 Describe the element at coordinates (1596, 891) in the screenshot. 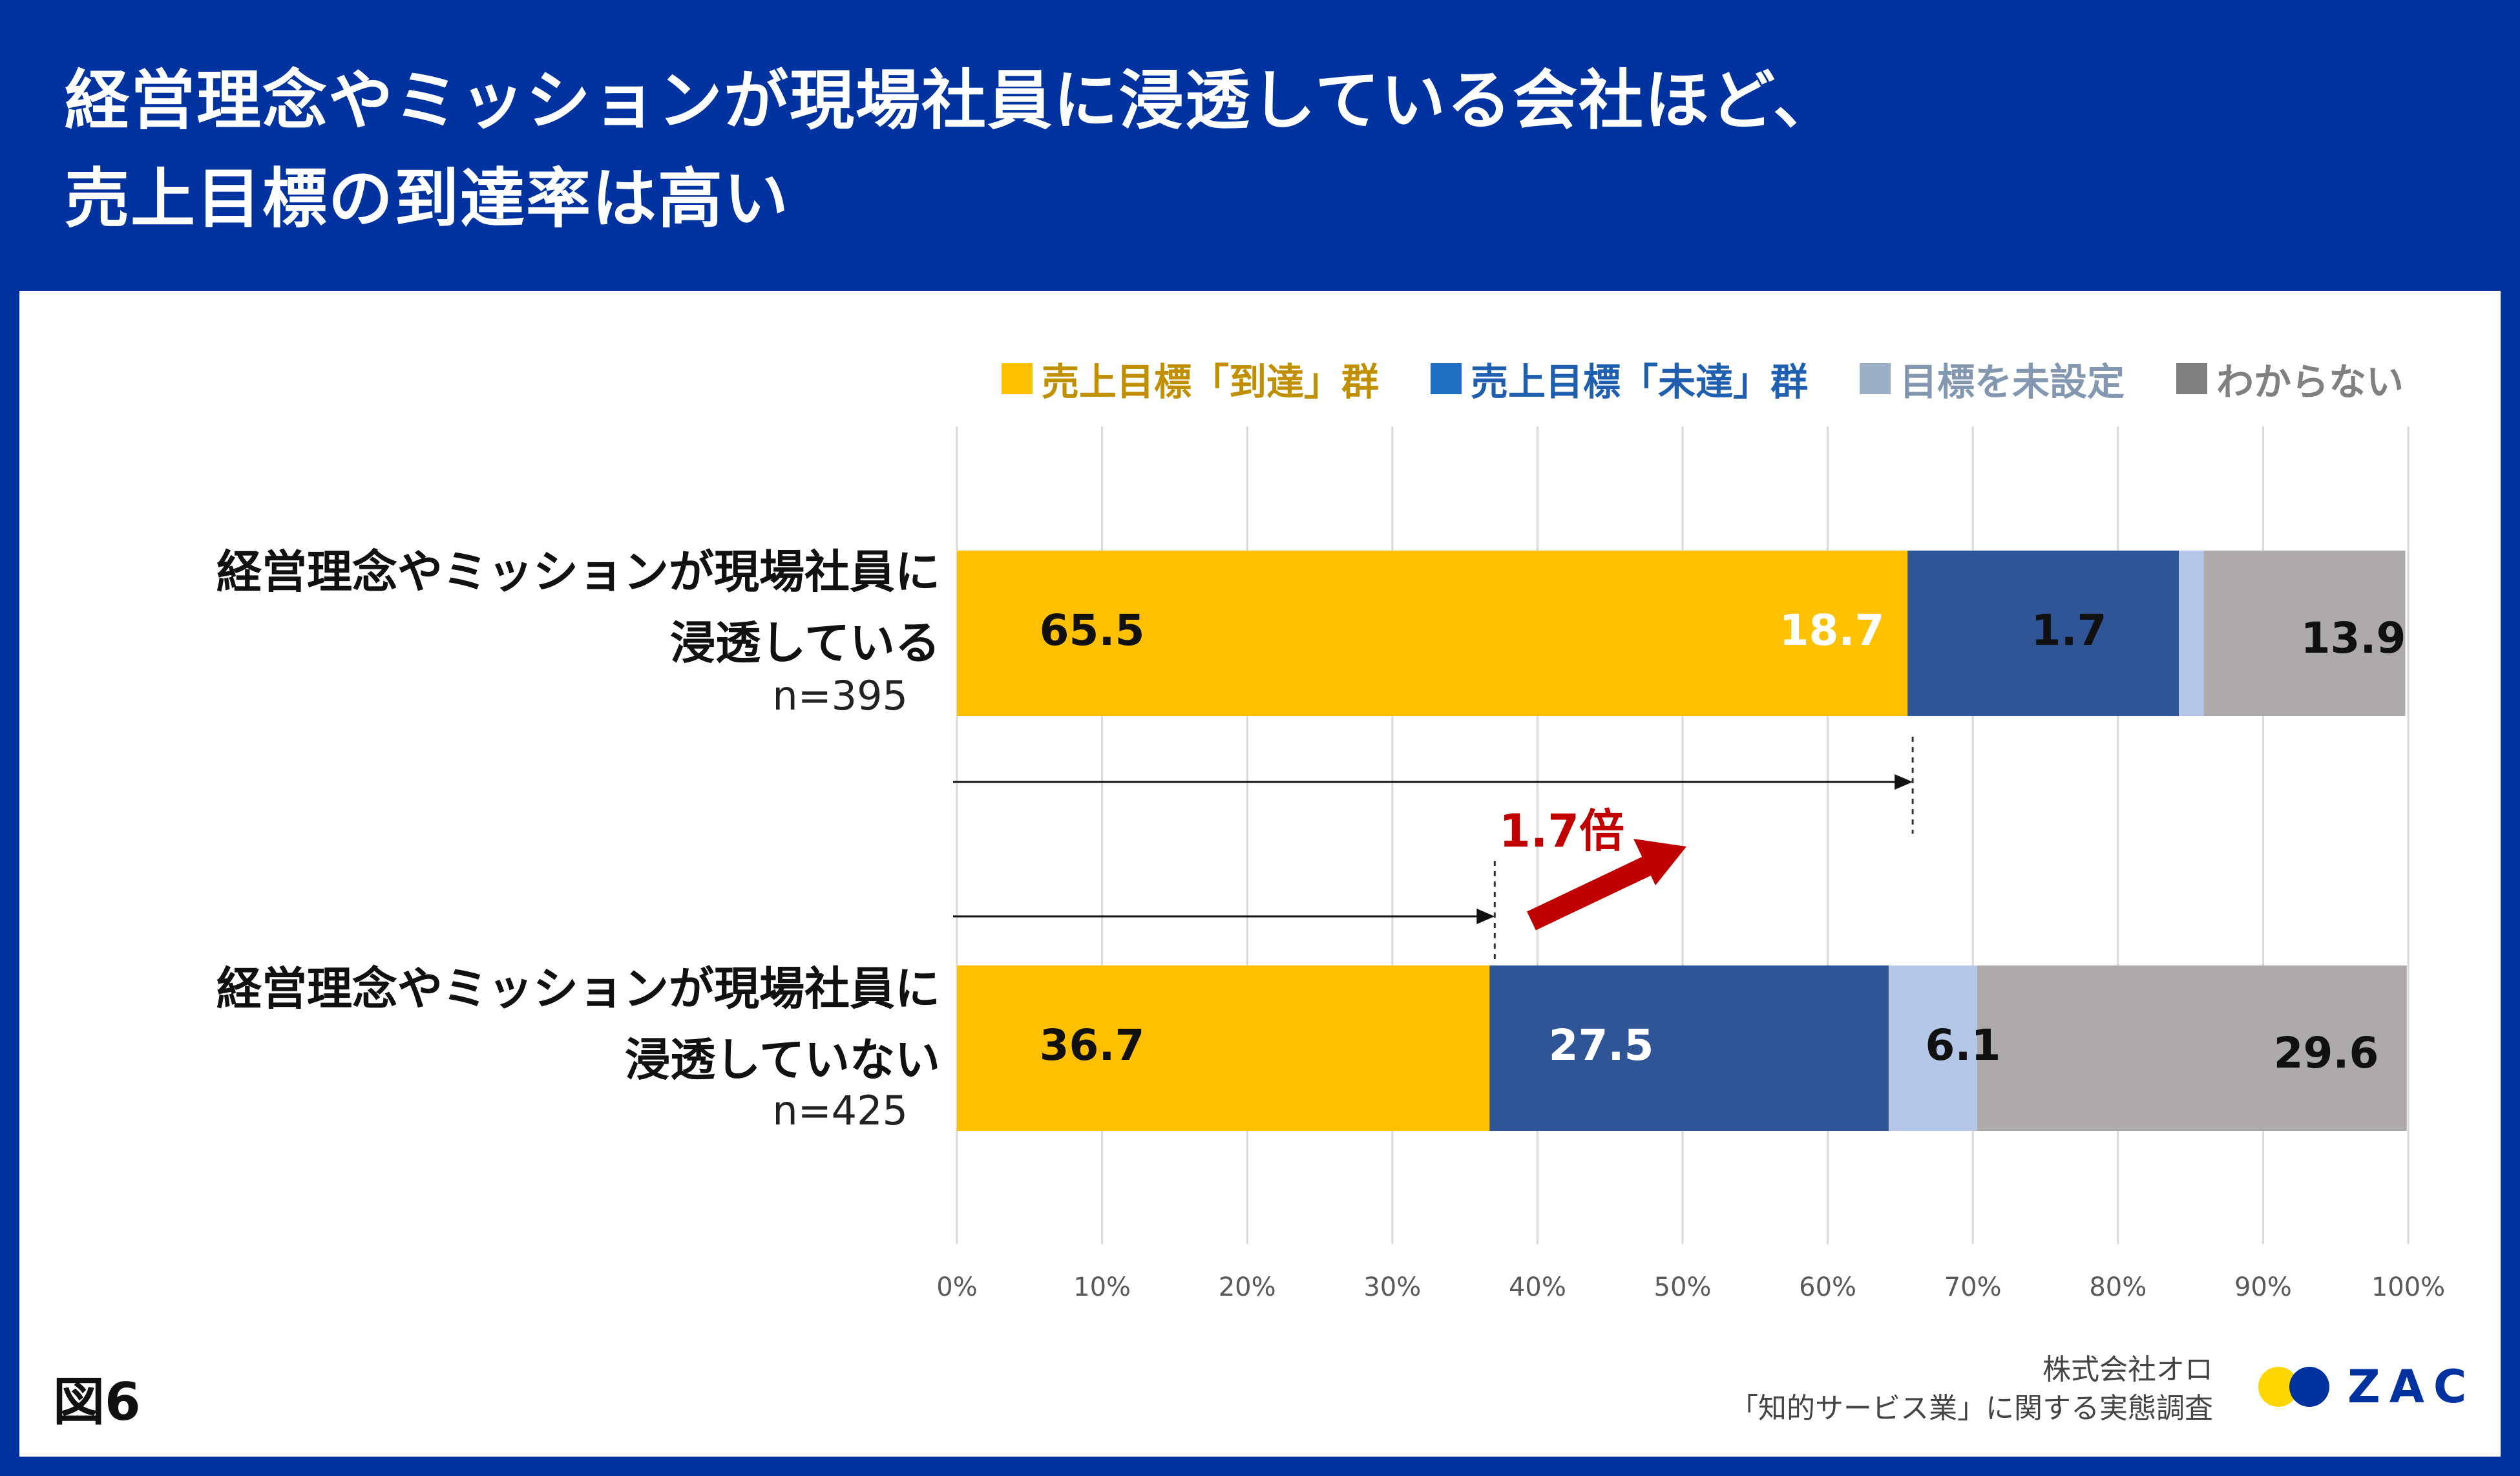

I see `multiplier-arrow-shaft` at that location.